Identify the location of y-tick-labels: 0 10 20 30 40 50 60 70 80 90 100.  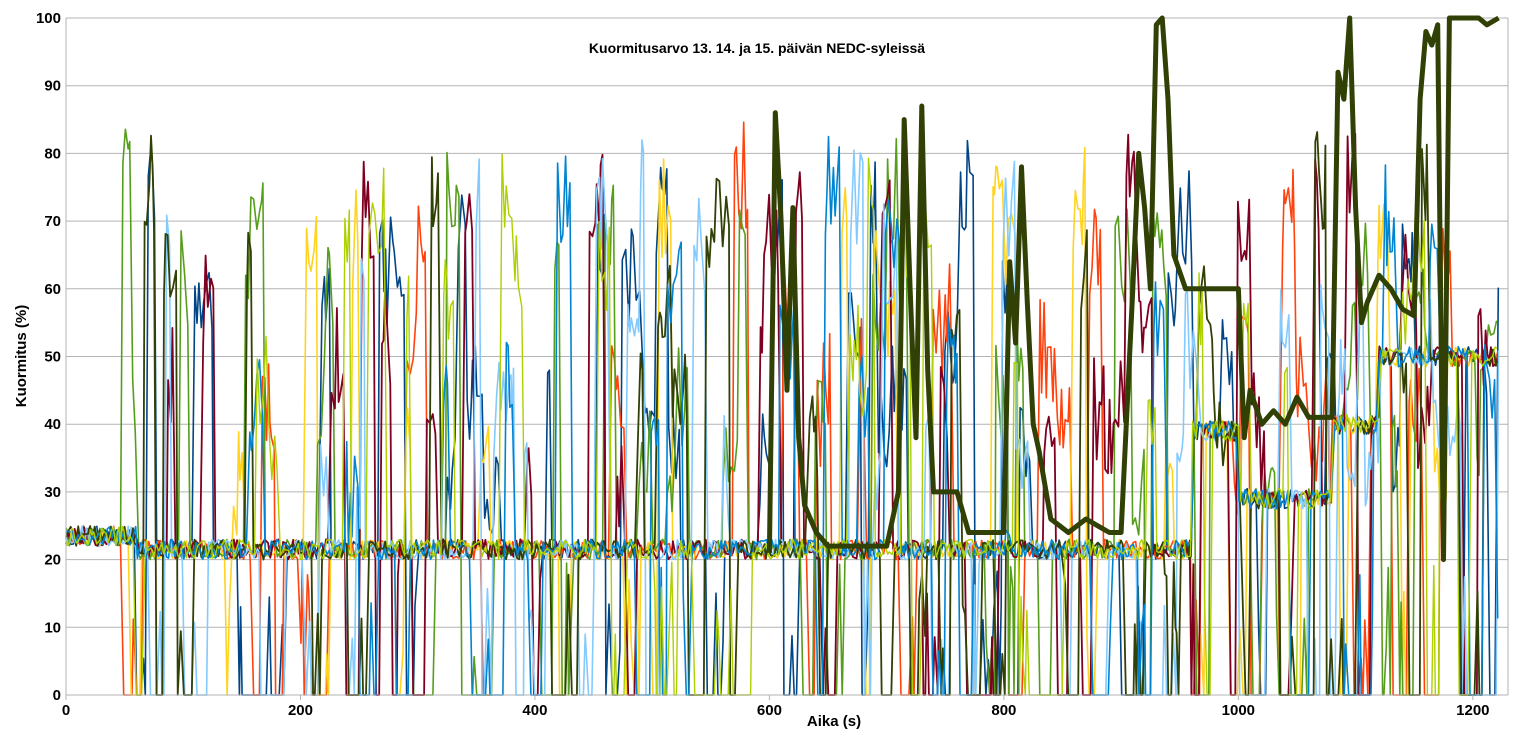
(48, 357).